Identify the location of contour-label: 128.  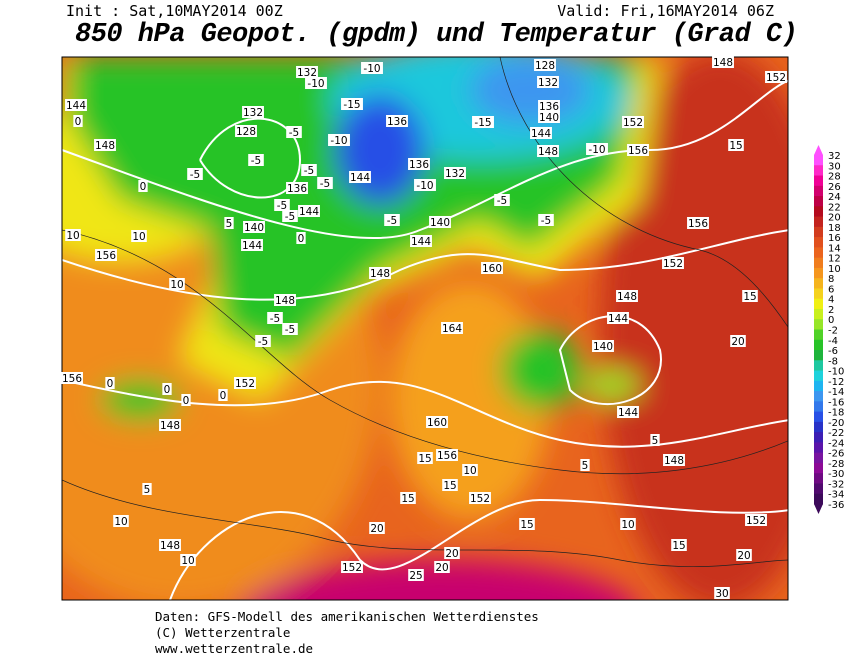
(246, 132).